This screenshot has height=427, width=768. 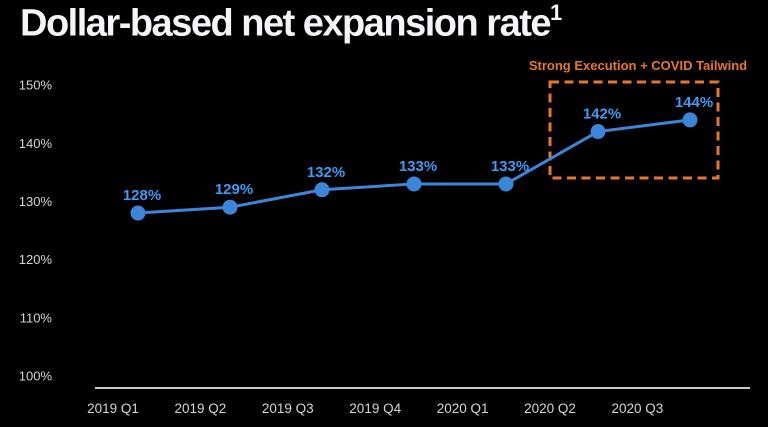 I want to click on data-point-label: 128%, so click(x=142, y=195).